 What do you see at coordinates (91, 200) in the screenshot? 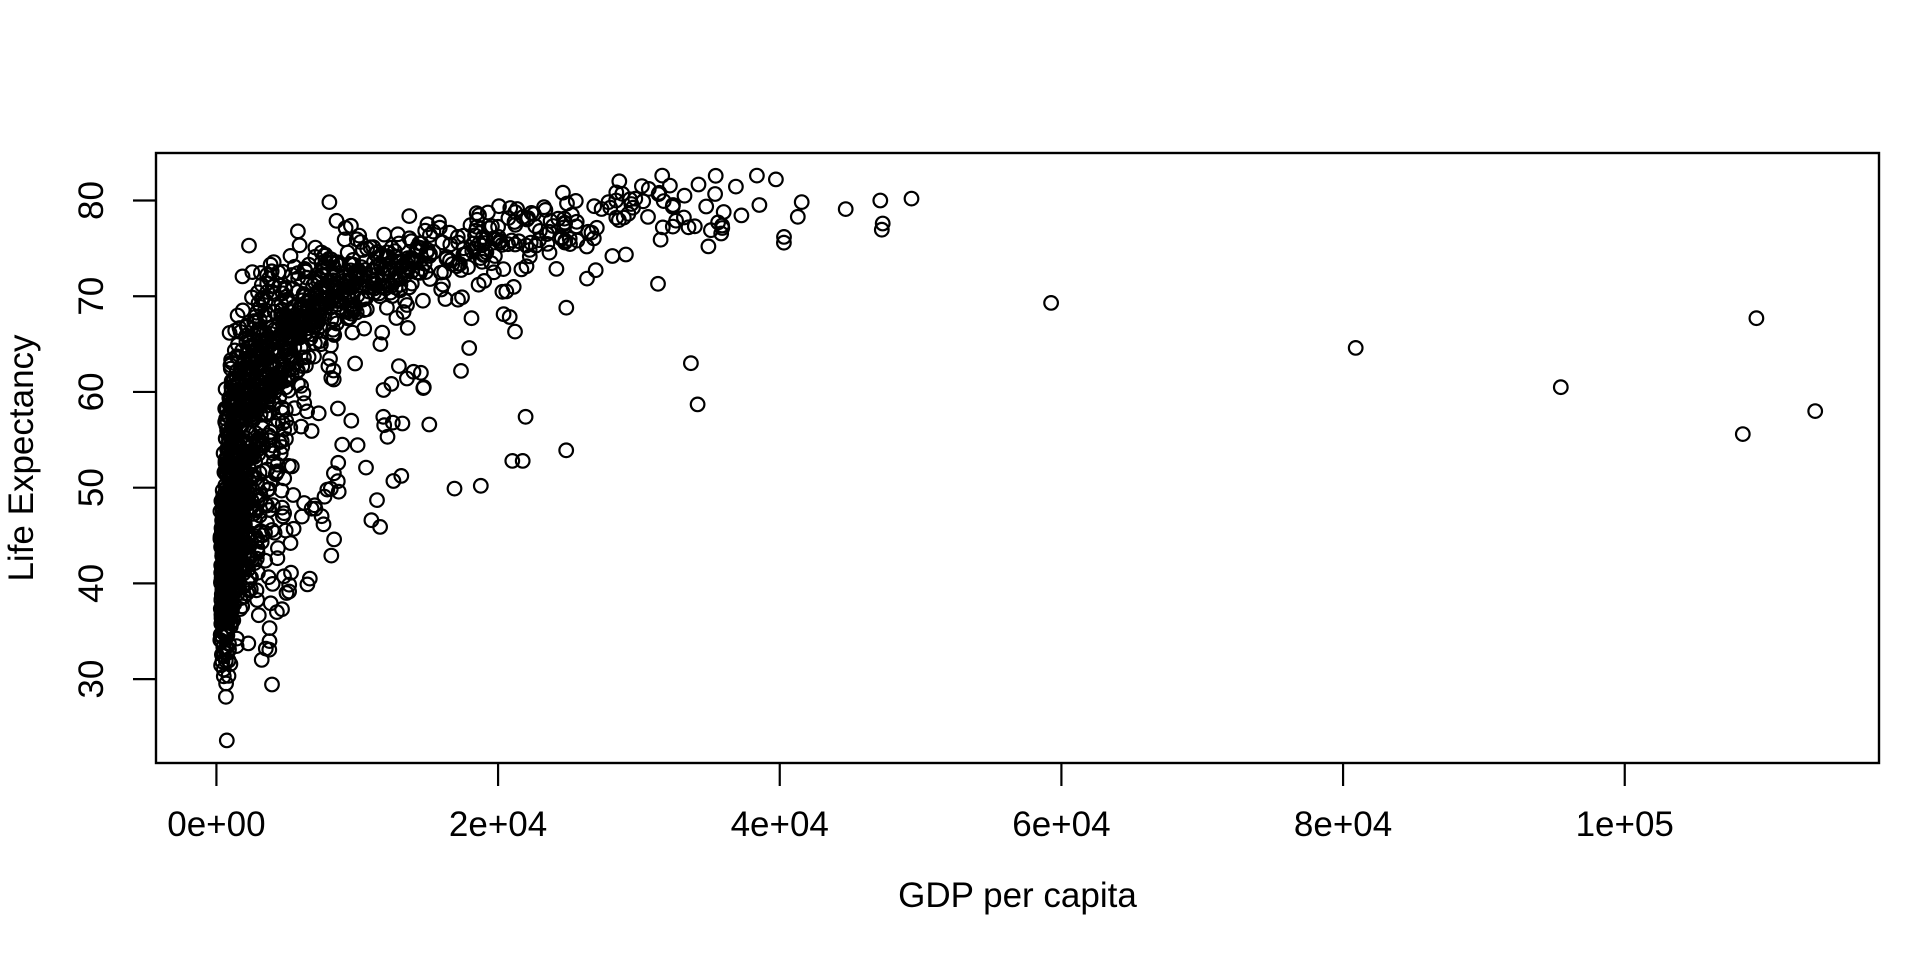
I see `y-tick-label: 80` at bounding box center [91, 200].